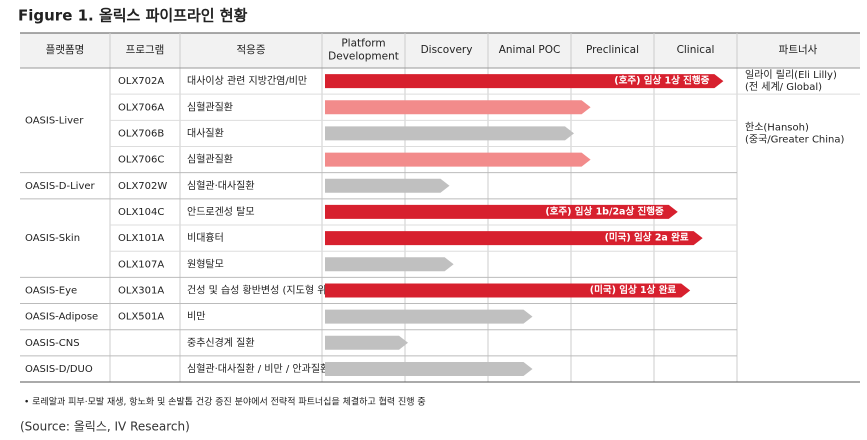 Image resolution: width=867 pixels, height=440 pixels. Describe the element at coordinates (258, 368) in the screenshot. I see `indication: 심혈관·대사질환 / 비만 / 안과질환` at that location.